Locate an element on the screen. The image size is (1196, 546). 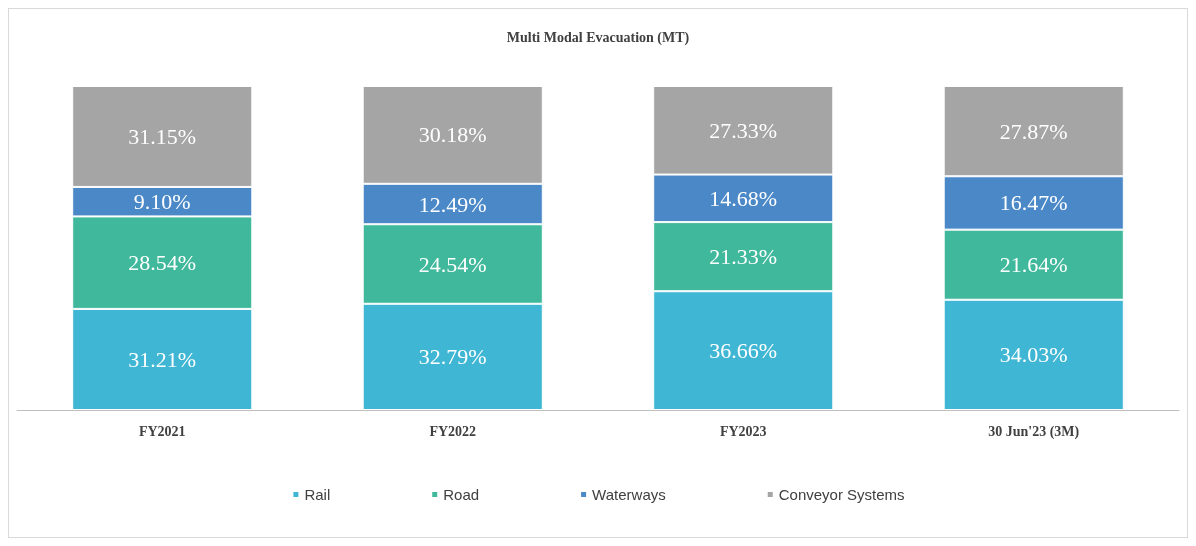
x-tick-label: FY2023 is located at coordinates (743, 431).